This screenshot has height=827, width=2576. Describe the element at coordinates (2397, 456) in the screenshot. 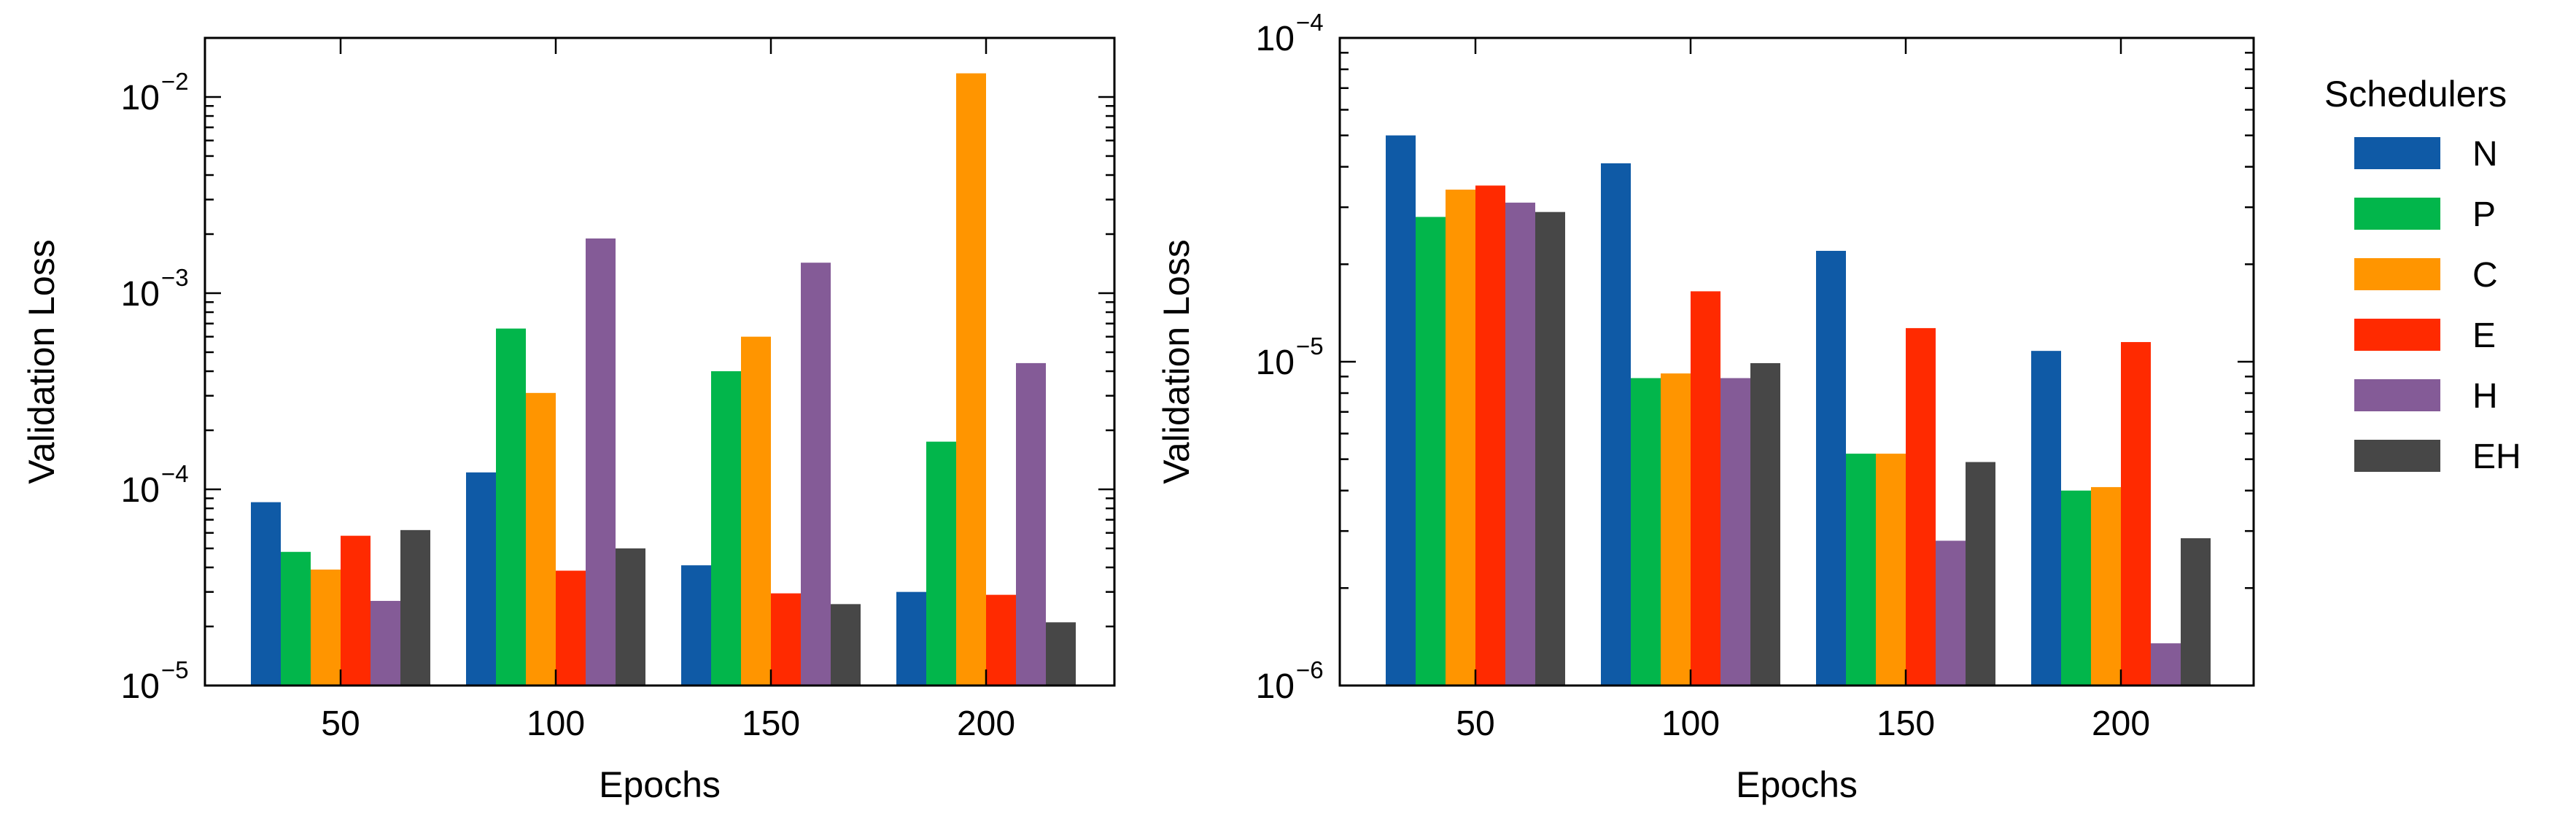

I see `legend-swatch-eh` at that location.